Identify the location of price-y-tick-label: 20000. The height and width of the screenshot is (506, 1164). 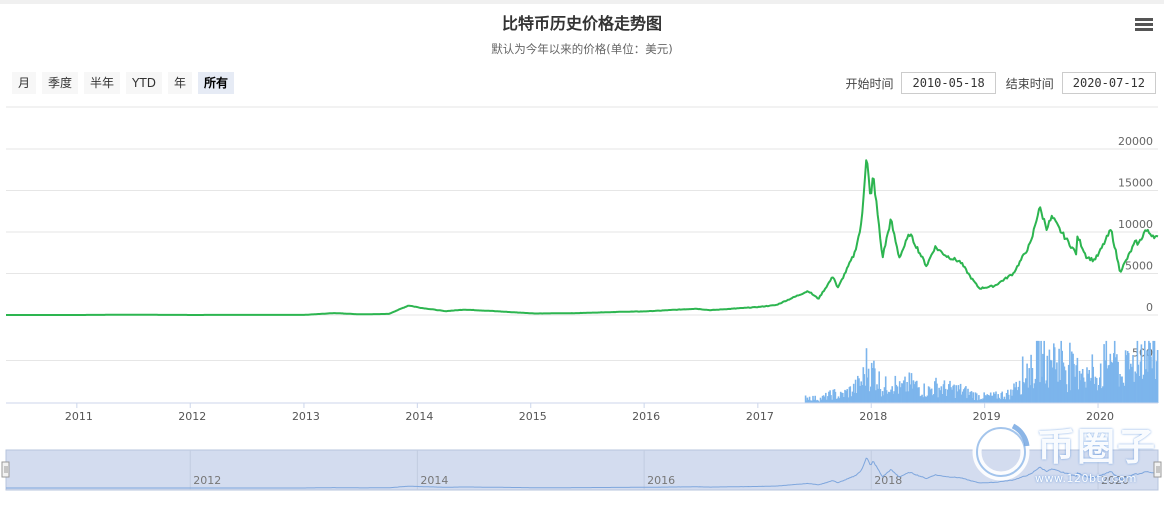
(1135, 141).